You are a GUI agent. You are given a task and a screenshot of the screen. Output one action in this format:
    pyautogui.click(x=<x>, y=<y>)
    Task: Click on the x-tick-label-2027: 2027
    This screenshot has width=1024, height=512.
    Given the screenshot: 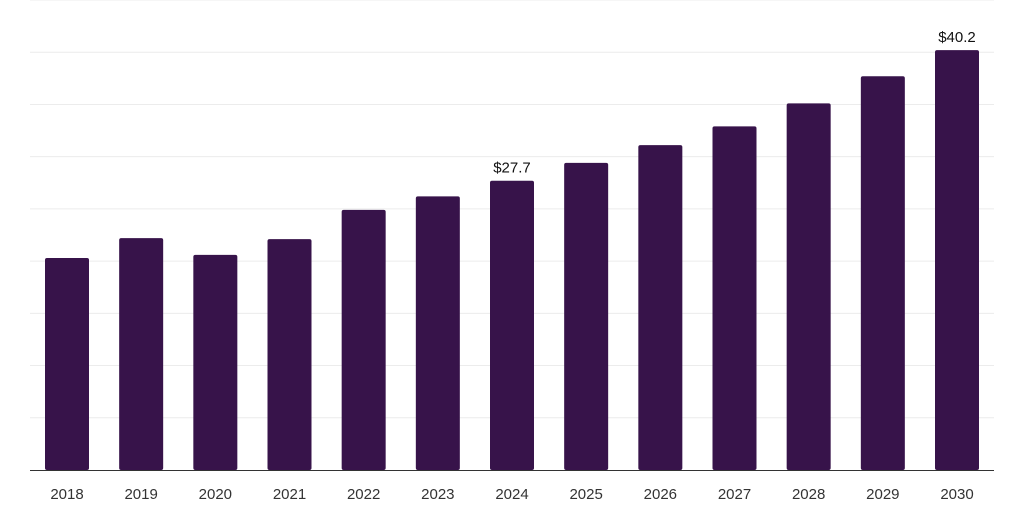 What is the action you would take?
    pyautogui.click(x=734, y=494)
    